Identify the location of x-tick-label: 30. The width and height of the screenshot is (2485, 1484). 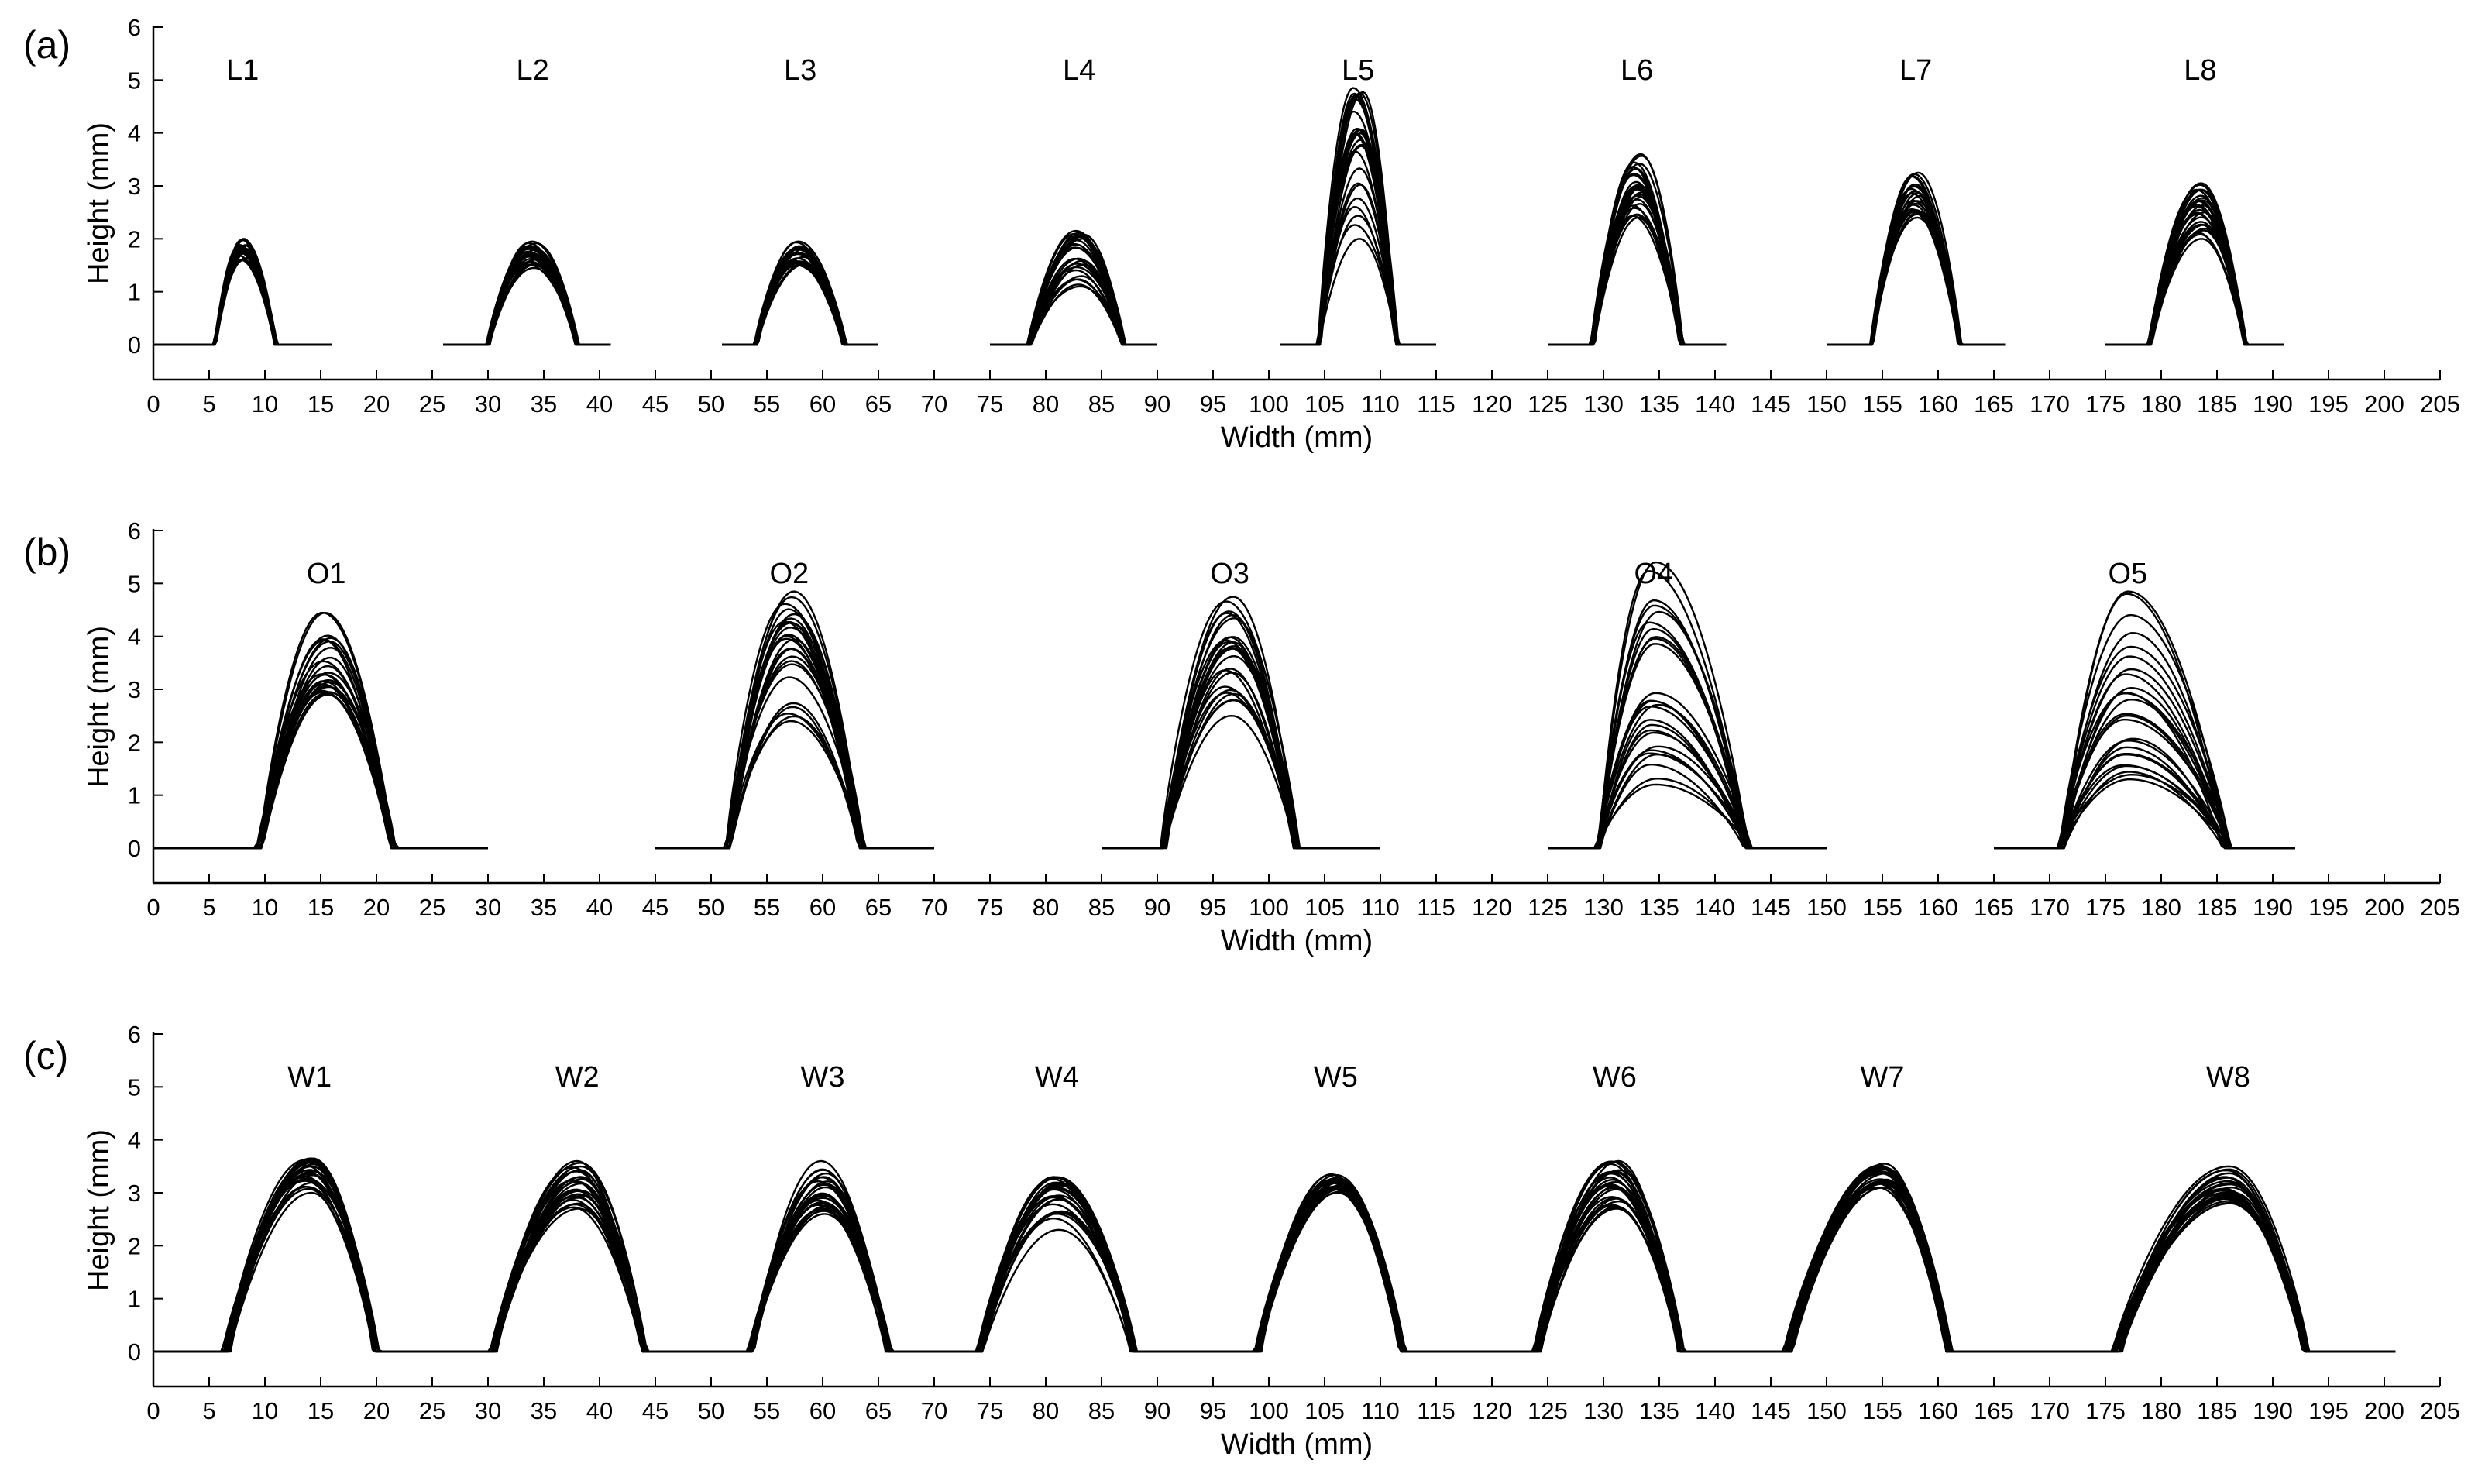
(488, 907).